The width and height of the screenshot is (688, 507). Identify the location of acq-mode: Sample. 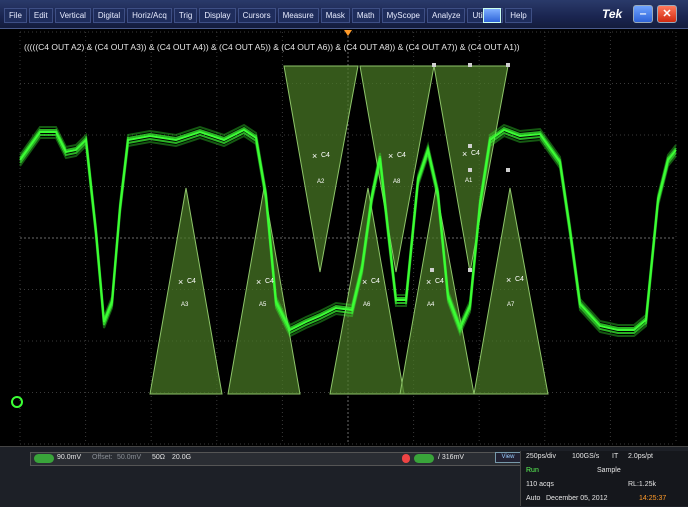
(609, 470).